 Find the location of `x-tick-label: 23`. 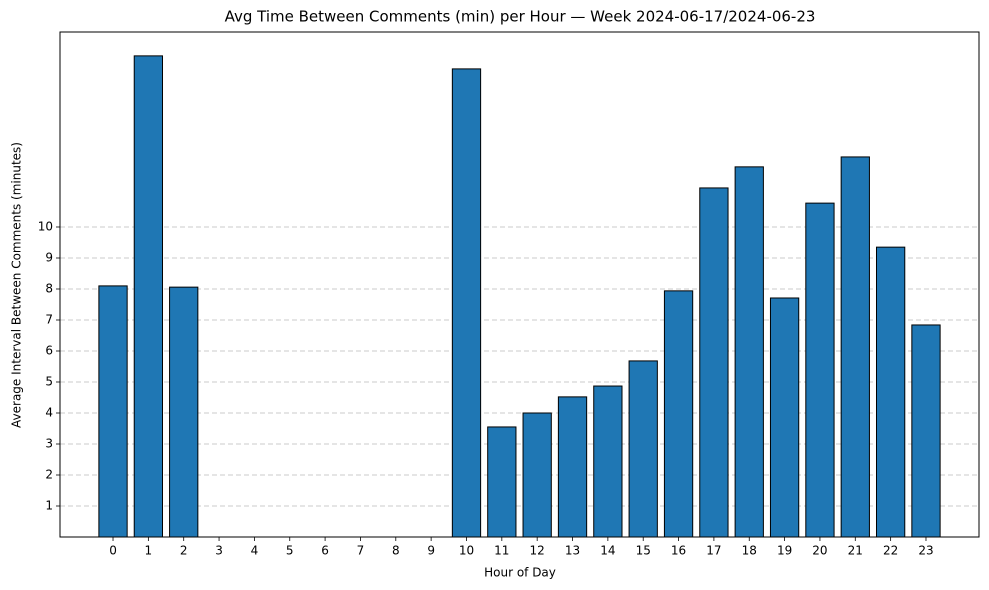

x-tick-label: 23 is located at coordinates (925, 551).